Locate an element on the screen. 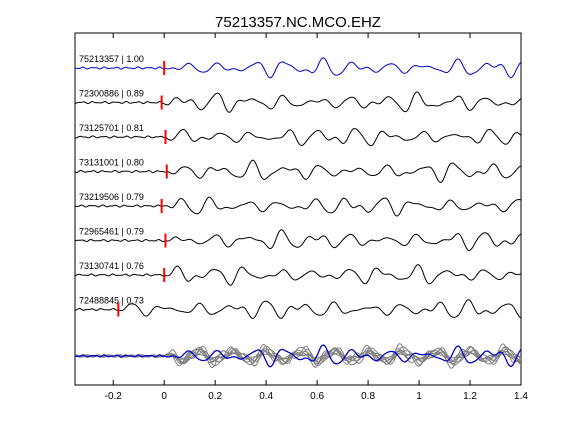 Image resolution: width=576 pixels, height=432 pixels. x-tick-label: 0.2 is located at coordinates (215, 396).